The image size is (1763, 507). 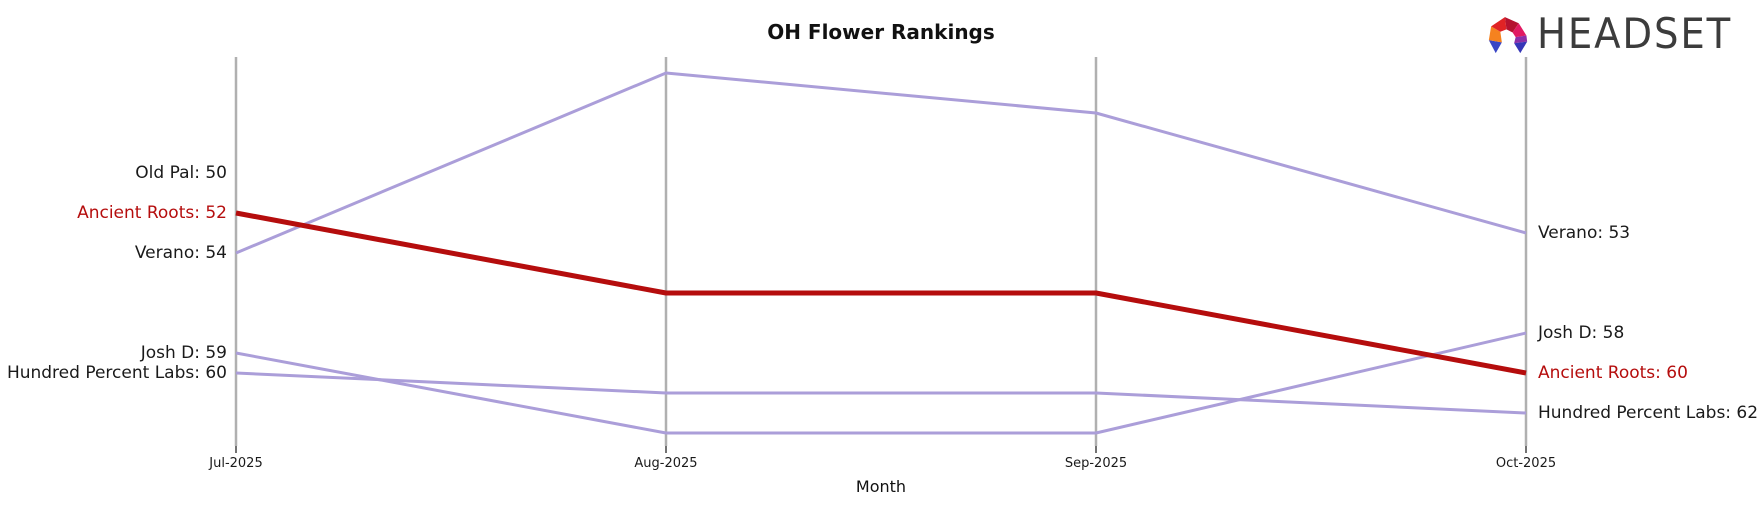 I want to click on x-axis-title: Month, so click(x=881, y=486).